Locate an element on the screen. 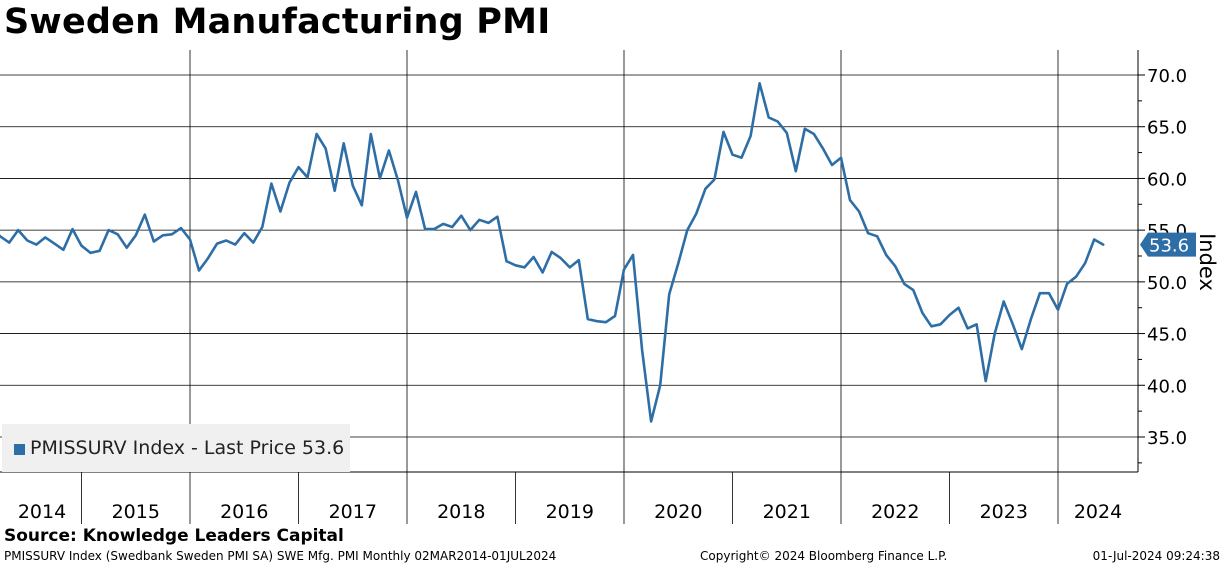  chart-title: Sweden Manufacturing PMI is located at coordinates (277, 22).